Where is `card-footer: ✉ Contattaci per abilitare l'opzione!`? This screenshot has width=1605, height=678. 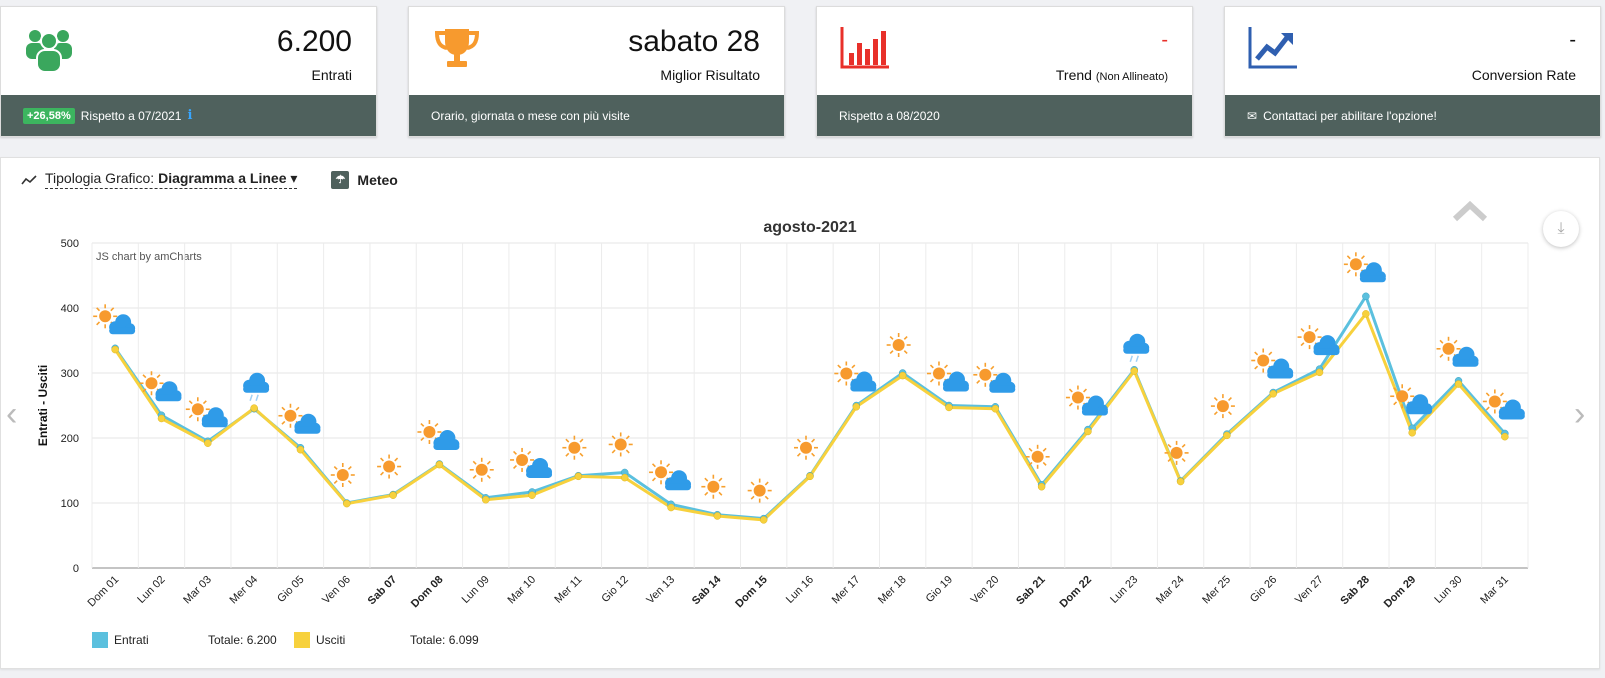
card-footer: ✉ Contattaci per abilitare l'opzione! is located at coordinates (1412, 115).